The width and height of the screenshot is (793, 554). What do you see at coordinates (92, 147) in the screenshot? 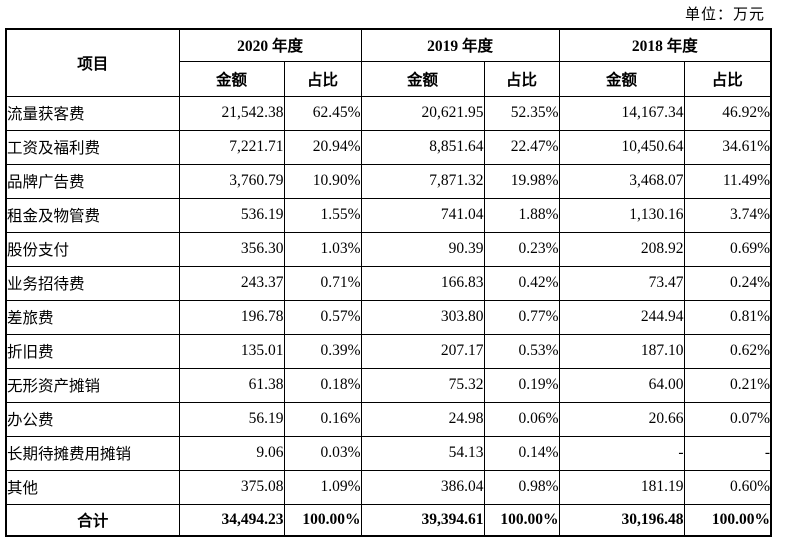
I see `item-cell: 工资及福利费` at bounding box center [92, 147].